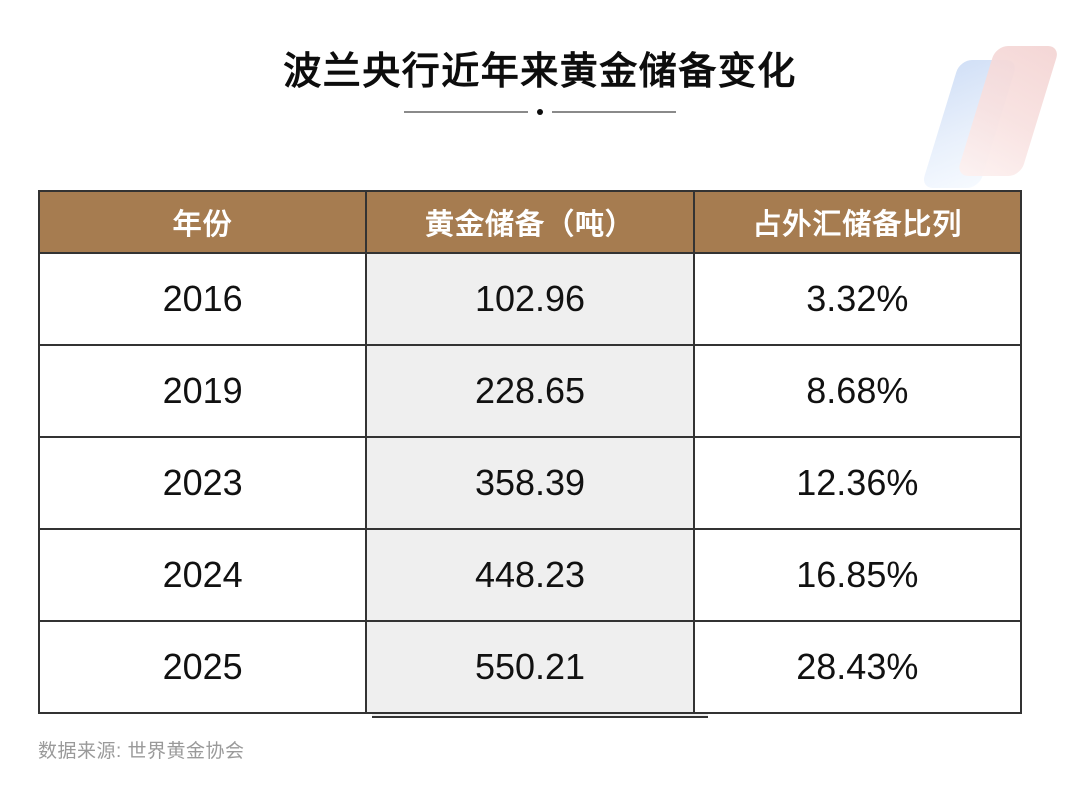 The width and height of the screenshot is (1080, 792). What do you see at coordinates (141, 751) in the screenshot?
I see `data-source-note: 数据来源: 世界黄金协会` at bounding box center [141, 751].